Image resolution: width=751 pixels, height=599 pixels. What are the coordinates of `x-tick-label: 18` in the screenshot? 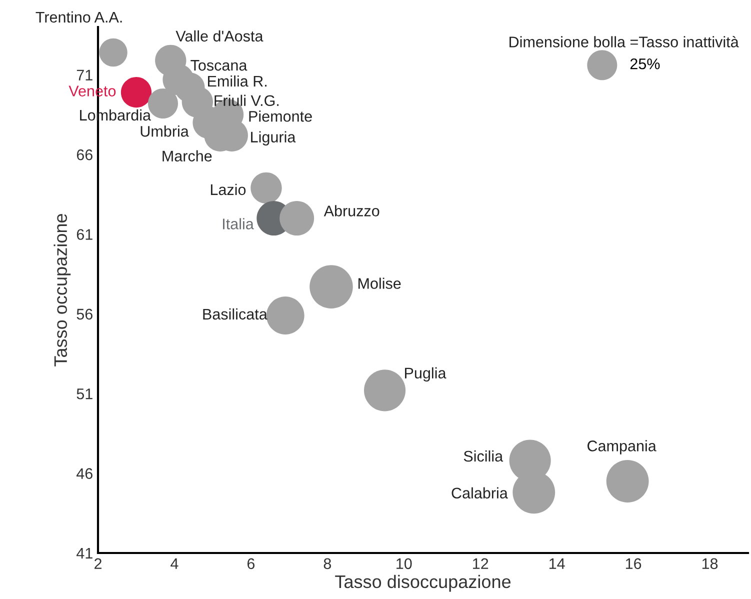 It's located at (710, 564).